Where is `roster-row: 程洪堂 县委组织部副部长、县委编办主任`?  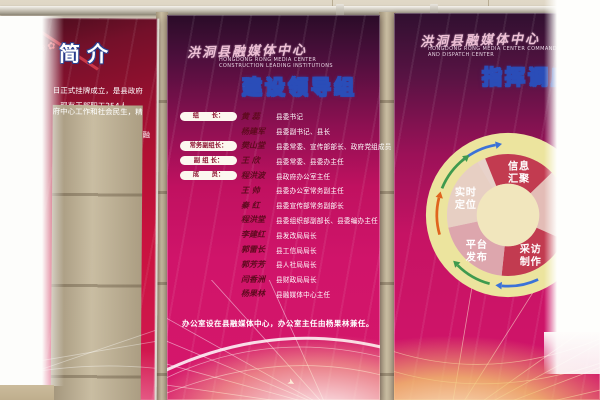
roster-row: 程洪堂 县委组织部副部长、县委编办主任 is located at coordinates (279, 220).